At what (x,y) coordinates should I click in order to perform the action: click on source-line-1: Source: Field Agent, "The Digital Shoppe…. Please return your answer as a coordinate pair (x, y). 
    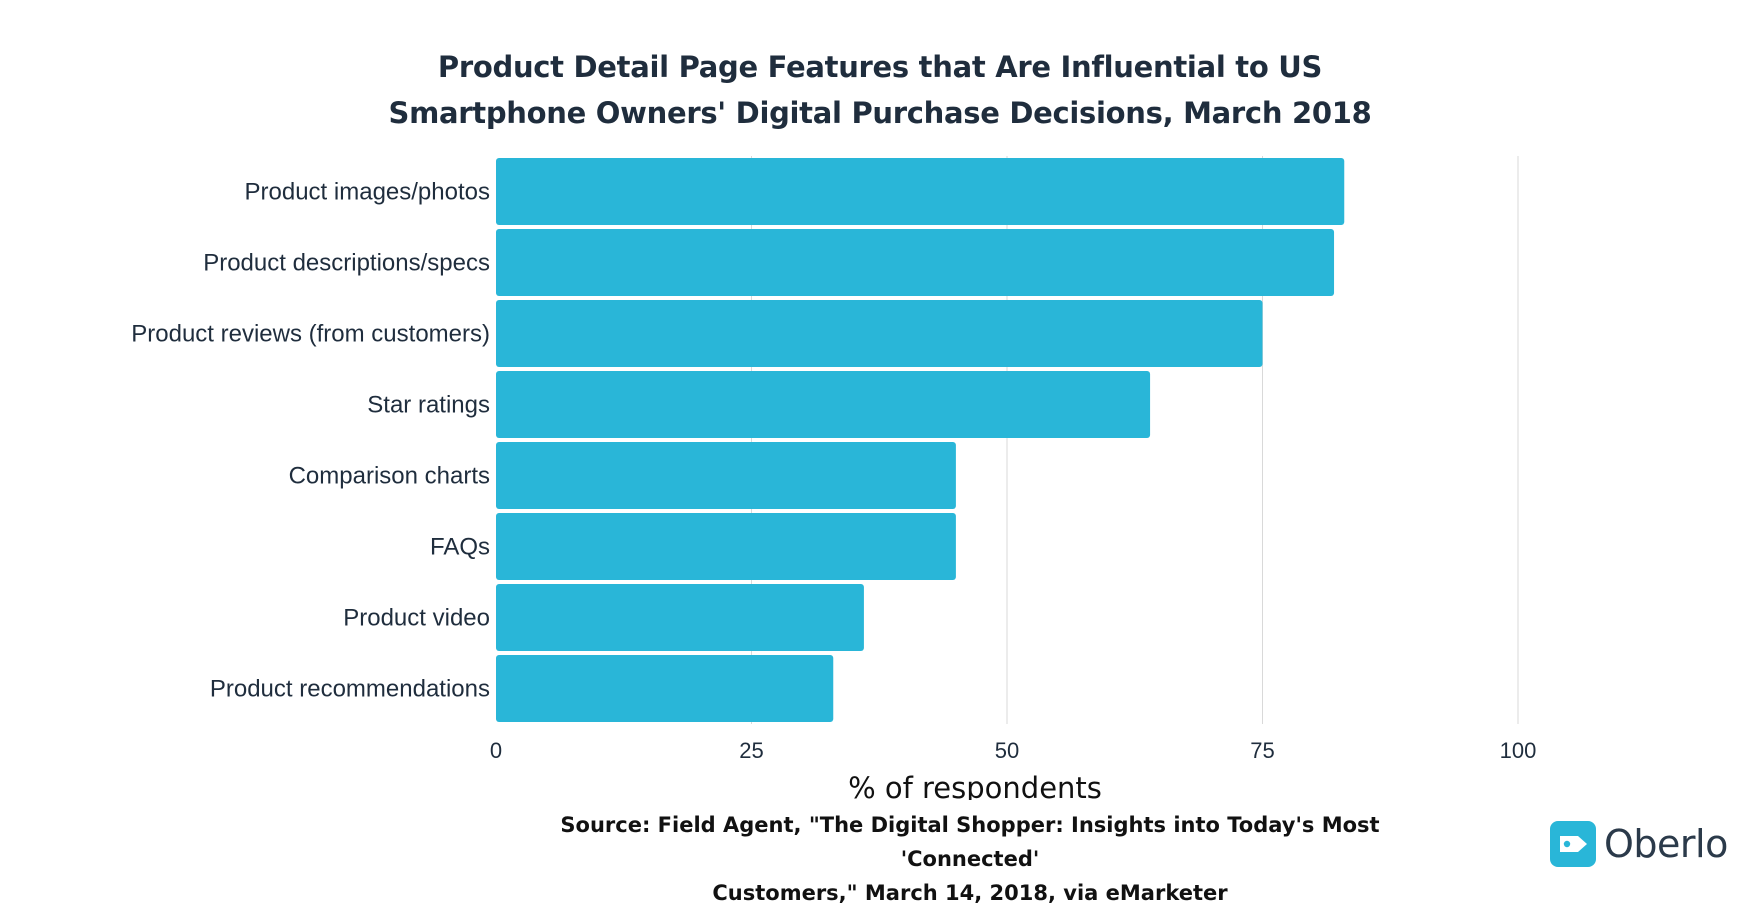
    Looking at the image, I should click on (970, 842).